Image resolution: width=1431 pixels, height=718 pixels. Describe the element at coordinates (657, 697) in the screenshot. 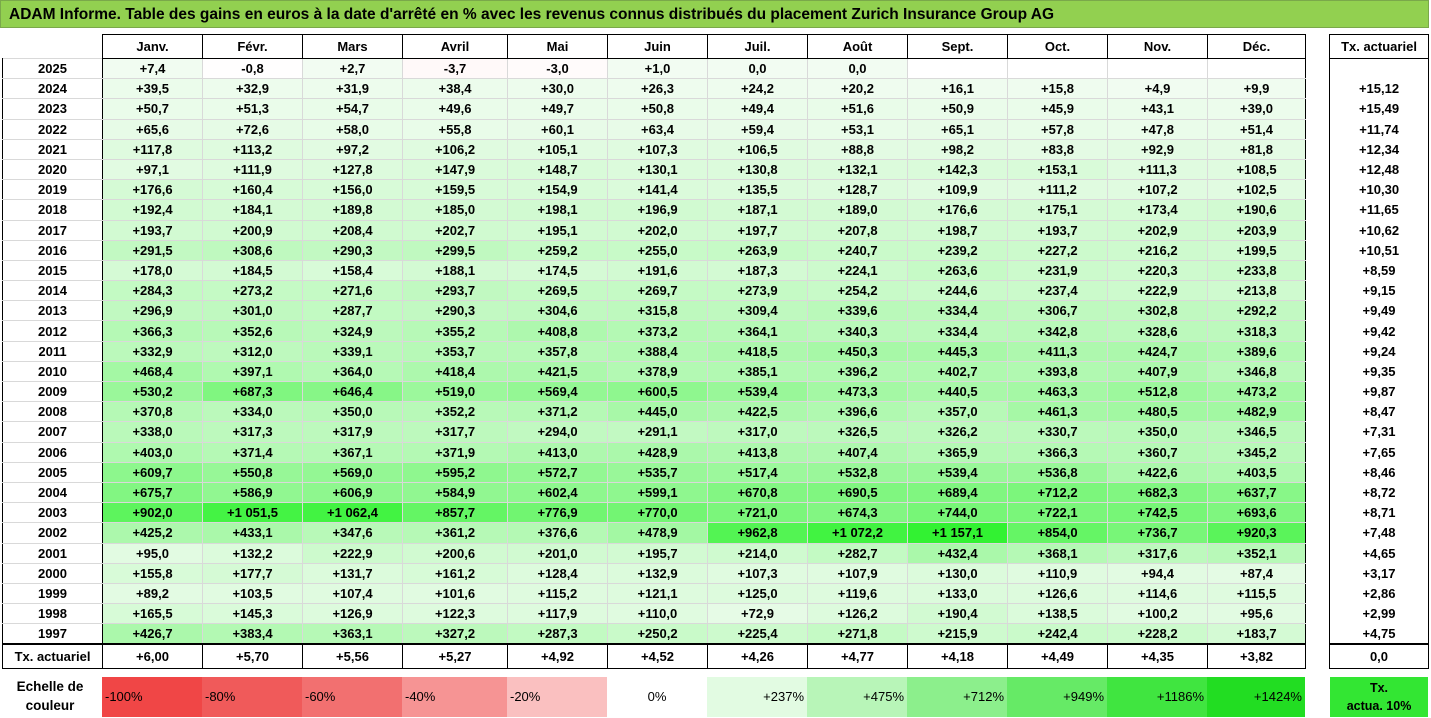

I see `color-scale-step: 0%` at that location.